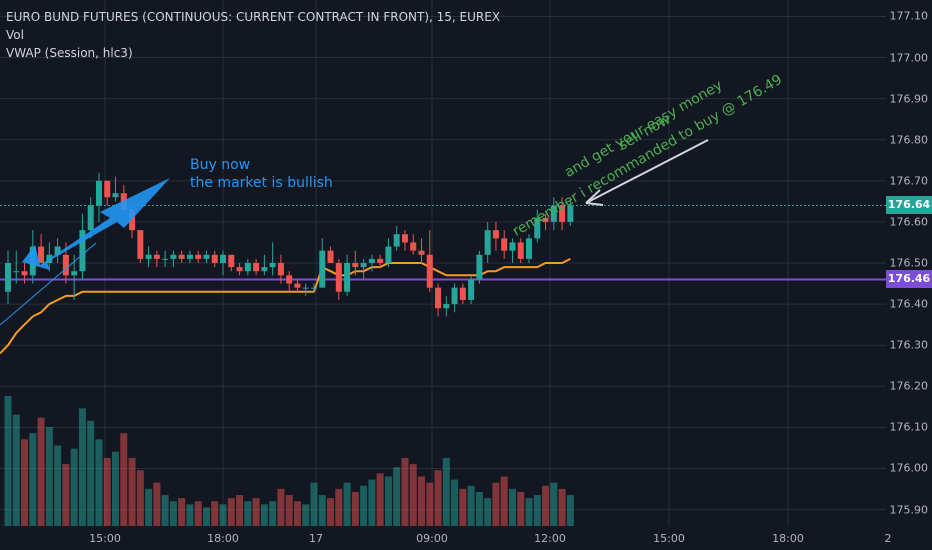  I want to click on sell-arrow-line, so click(647, 171).